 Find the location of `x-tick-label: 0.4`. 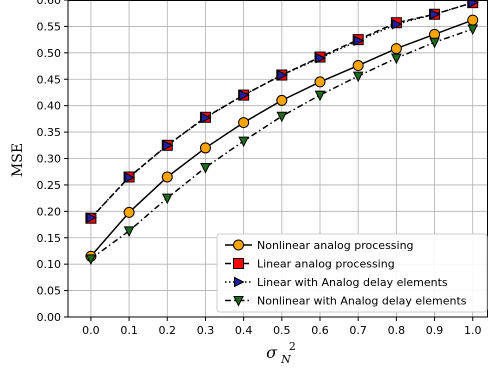

x-tick-label: 0.4 is located at coordinates (244, 330).